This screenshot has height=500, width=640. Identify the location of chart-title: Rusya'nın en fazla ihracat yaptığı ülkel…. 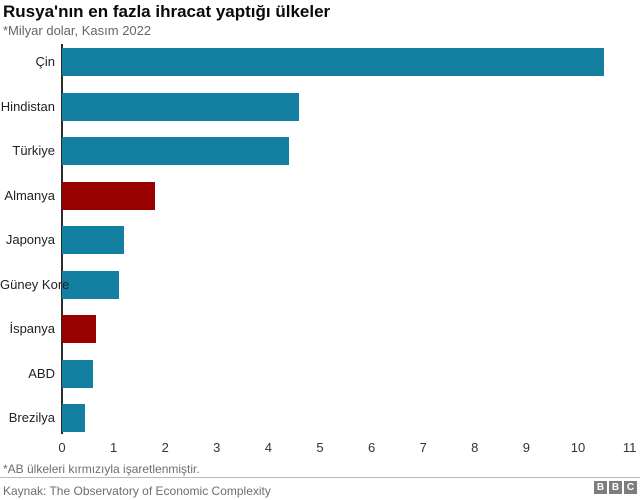
(167, 11).